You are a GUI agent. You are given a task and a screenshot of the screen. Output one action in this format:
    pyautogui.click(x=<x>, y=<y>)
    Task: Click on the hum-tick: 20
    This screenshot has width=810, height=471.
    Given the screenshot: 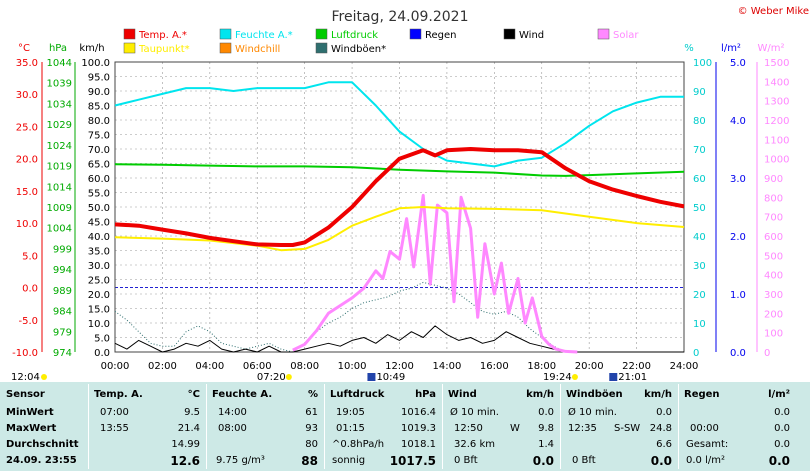 What is the action you would take?
    pyautogui.click(x=699, y=295)
    